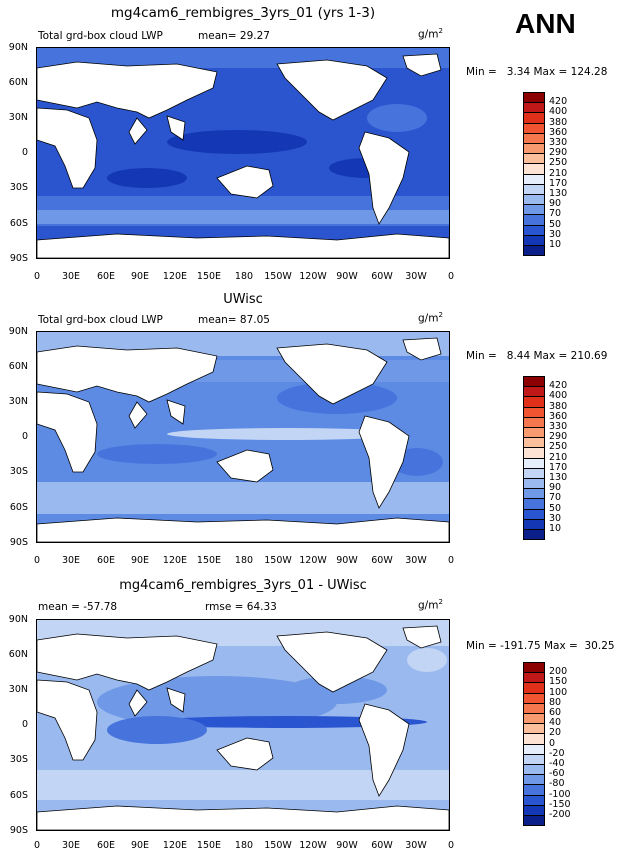 This screenshot has width=643, height=856. Describe the element at coordinates (243, 13) in the screenshot. I see `panel-title: mg4cam6_rembigres_3yrs_01 (yrs 1-3)` at that location.